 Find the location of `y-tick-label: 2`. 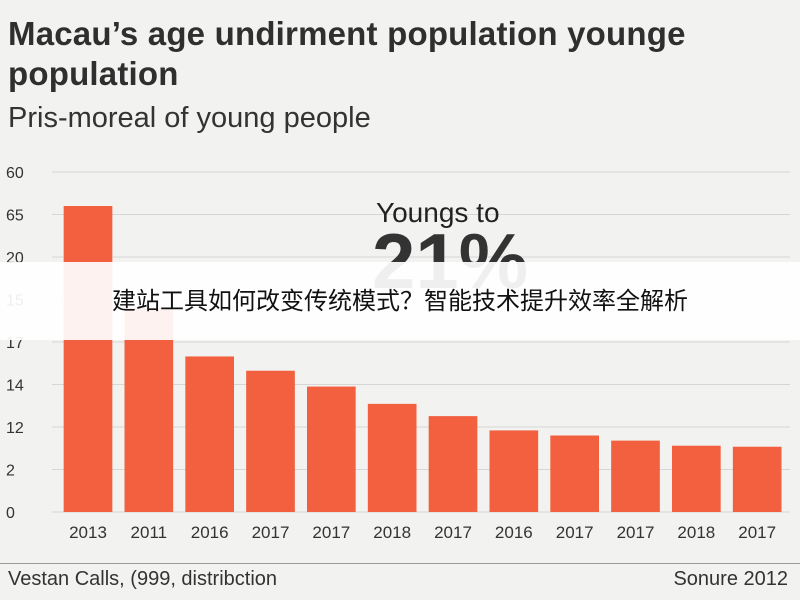

y-tick-label: 2 is located at coordinates (10, 471).